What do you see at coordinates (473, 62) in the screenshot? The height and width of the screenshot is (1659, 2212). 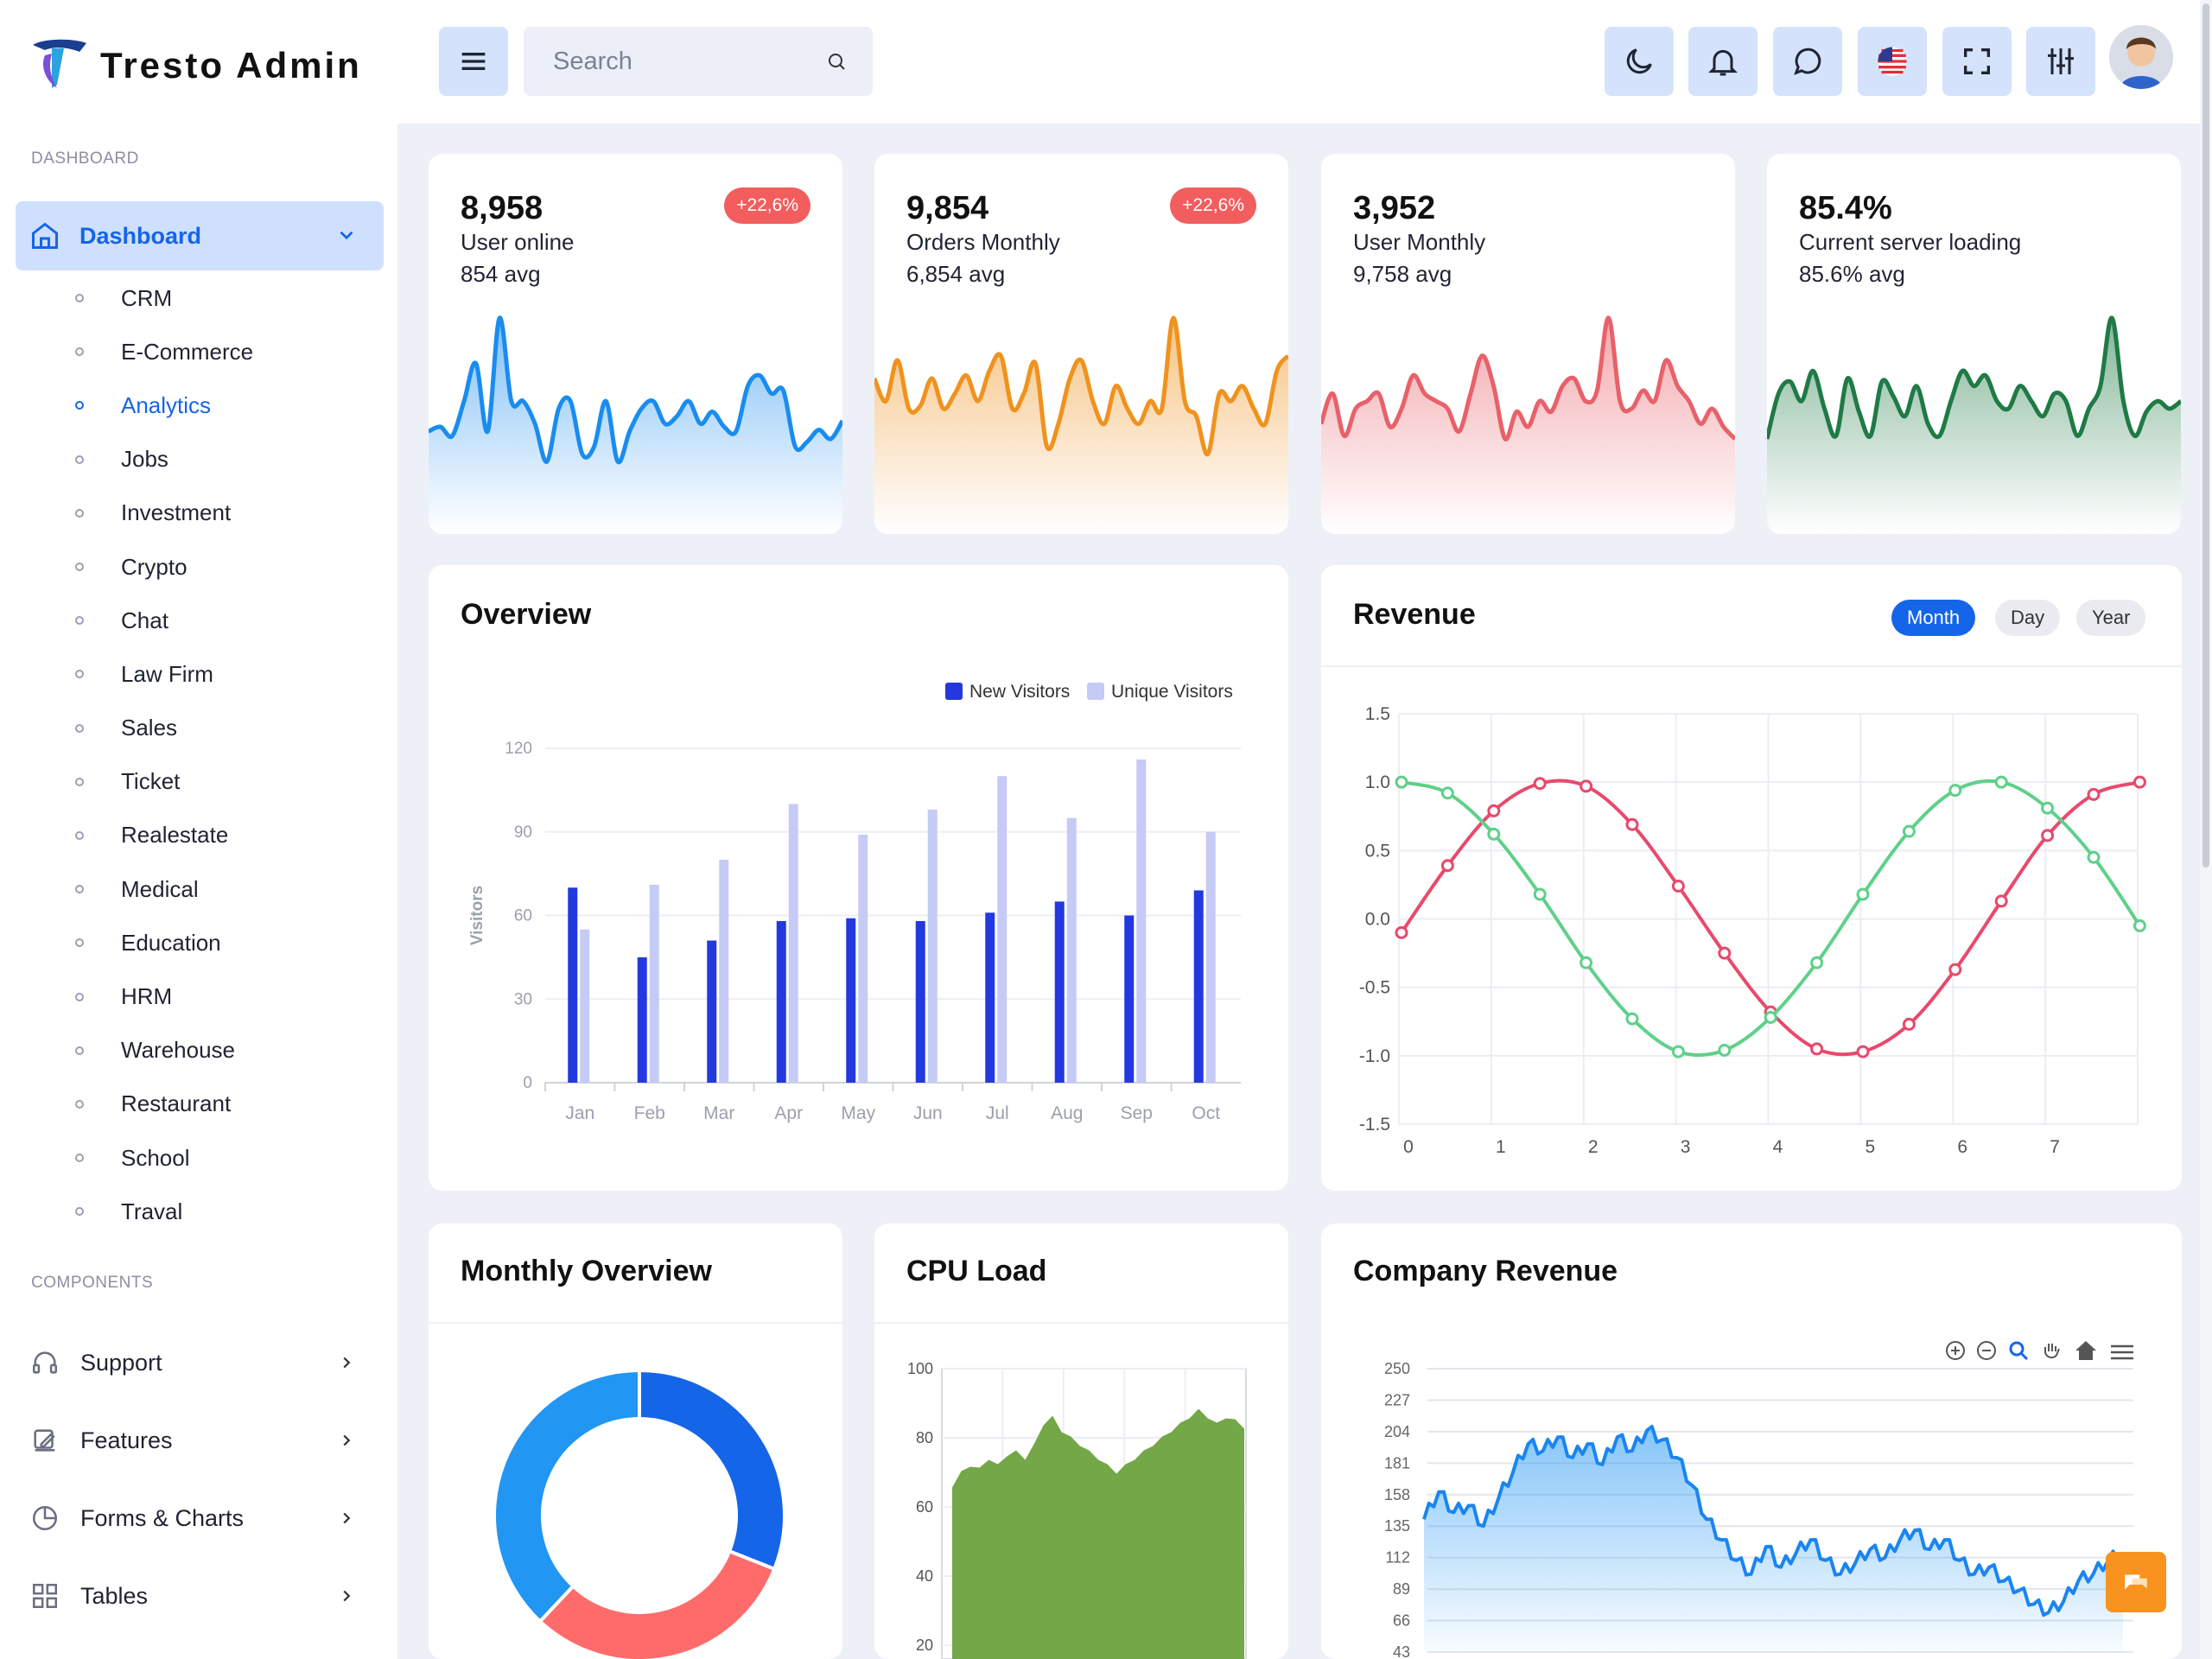 I see `menu-toggle-button` at bounding box center [473, 62].